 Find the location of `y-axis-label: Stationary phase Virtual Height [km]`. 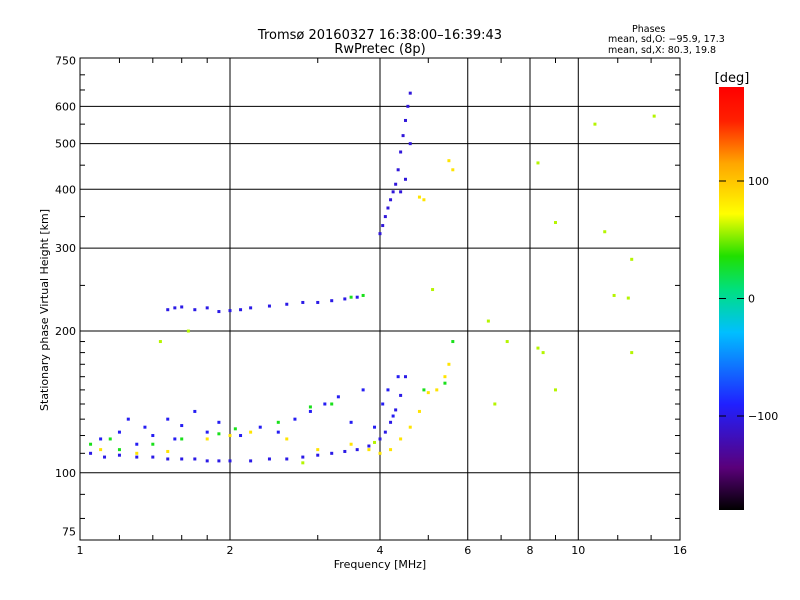

y-axis-label: Stationary phase Virtual Height [km] is located at coordinates (44, 310).